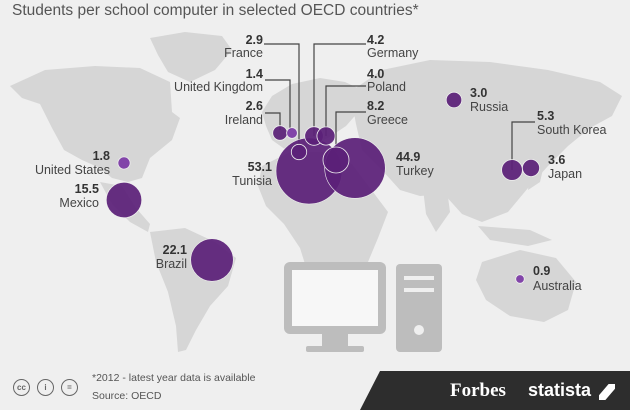  Describe the element at coordinates (299, 152) in the screenshot. I see `bubble-france` at that location.